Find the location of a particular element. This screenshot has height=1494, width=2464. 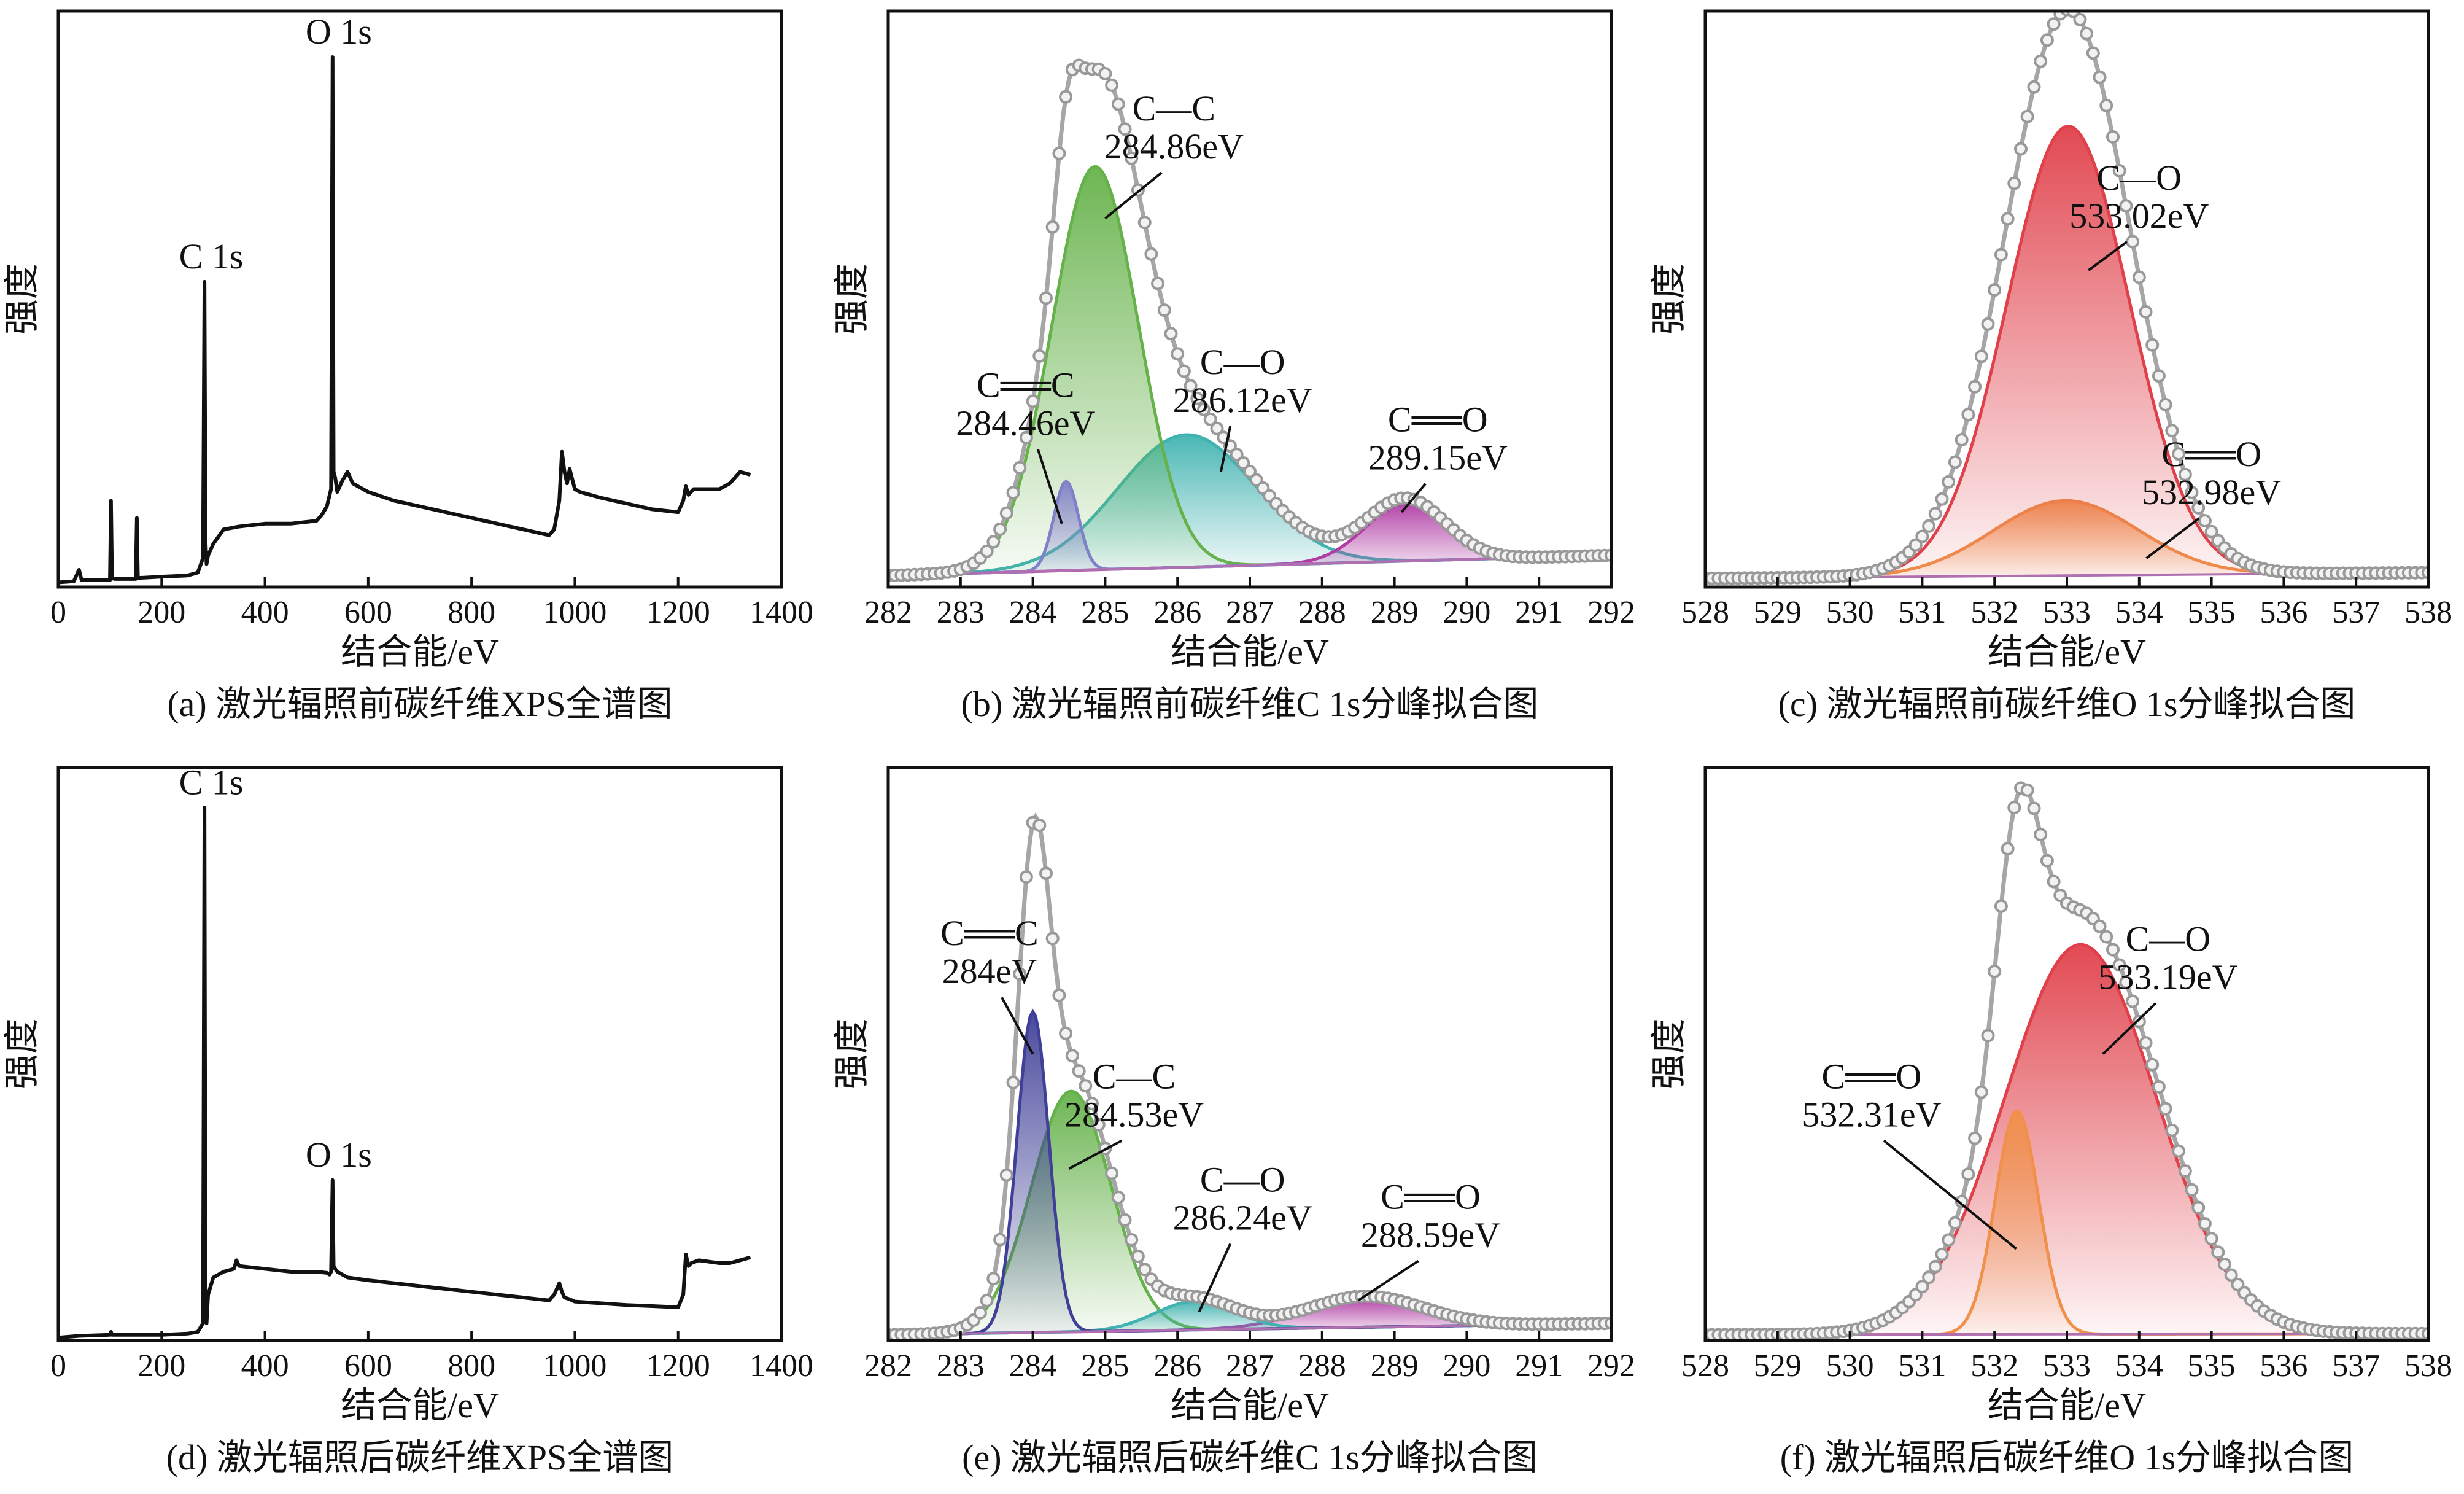

x-tick-label: 285 is located at coordinates (1105, 1366).